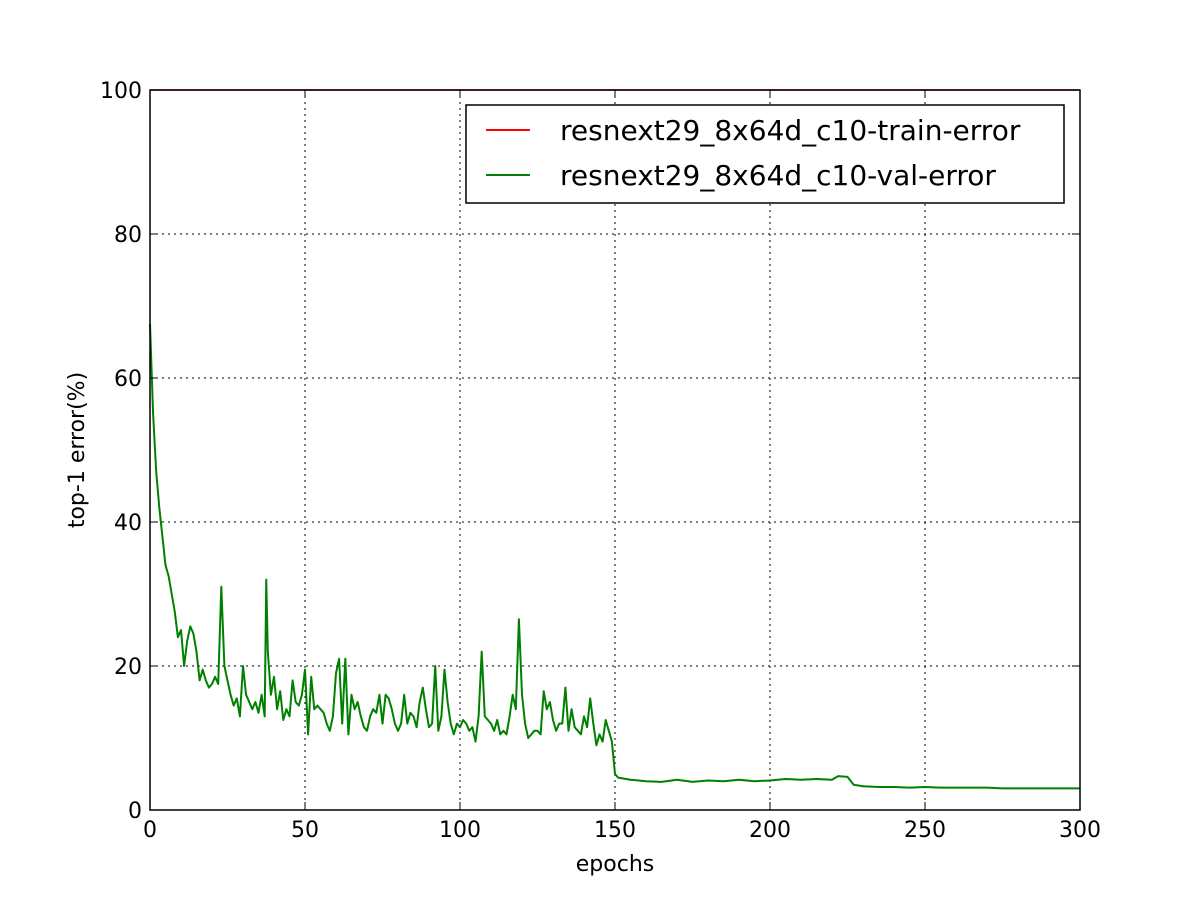 Image resolution: width=1200 pixels, height=900 pixels. I want to click on x-axis-label: epochs, so click(615, 864).